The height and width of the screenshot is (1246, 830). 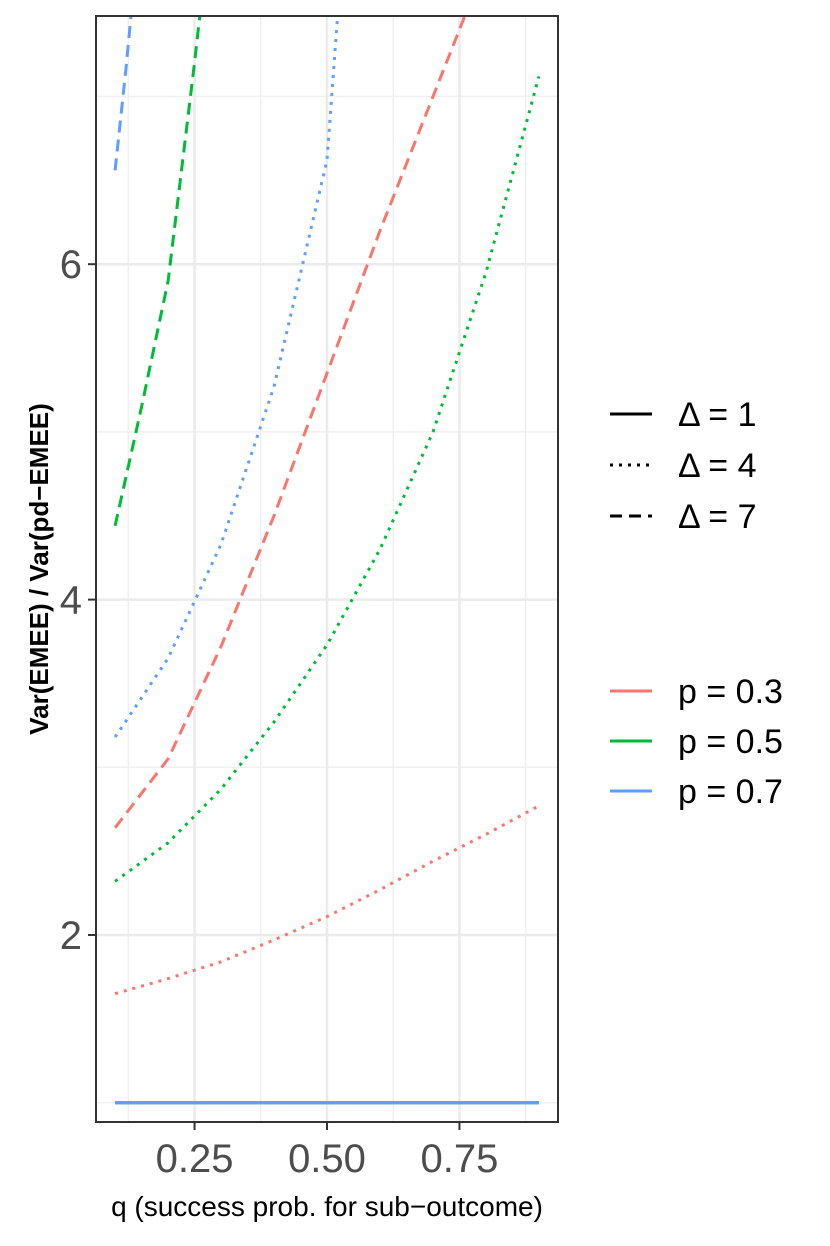 What do you see at coordinates (71, 936) in the screenshot?
I see `y-tick-label: 2` at bounding box center [71, 936].